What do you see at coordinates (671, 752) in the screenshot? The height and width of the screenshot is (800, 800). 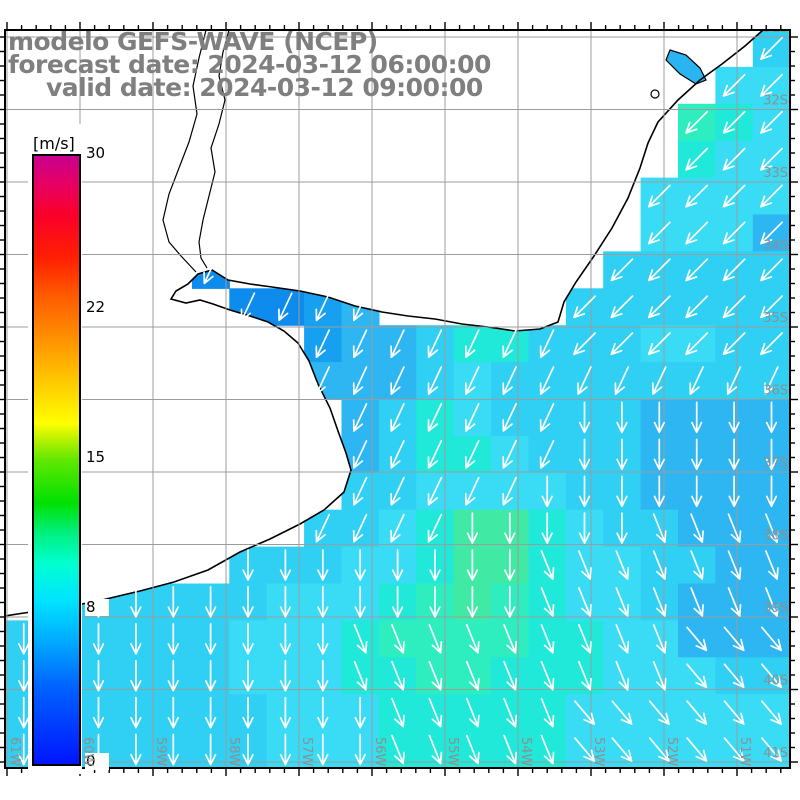 I see `longitude-label: 52W` at bounding box center [671, 752].